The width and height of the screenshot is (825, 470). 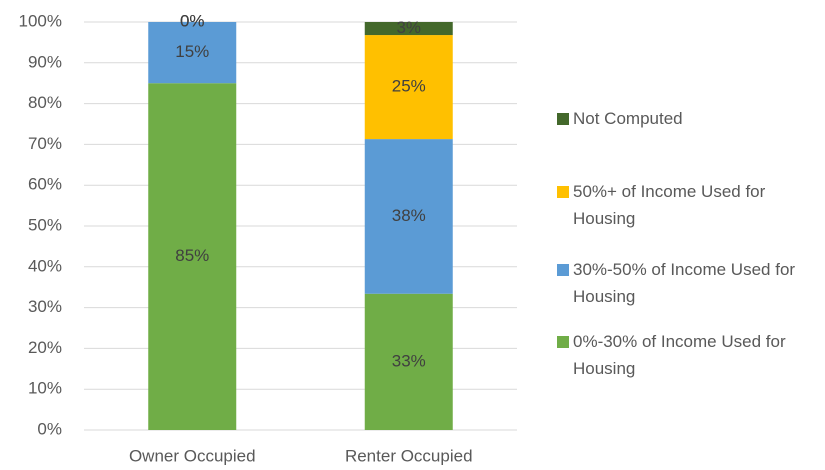 What do you see at coordinates (409, 455) in the screenshot?
I see `x-tick-label: Renter Occupied` at bounding box center [409, 455].